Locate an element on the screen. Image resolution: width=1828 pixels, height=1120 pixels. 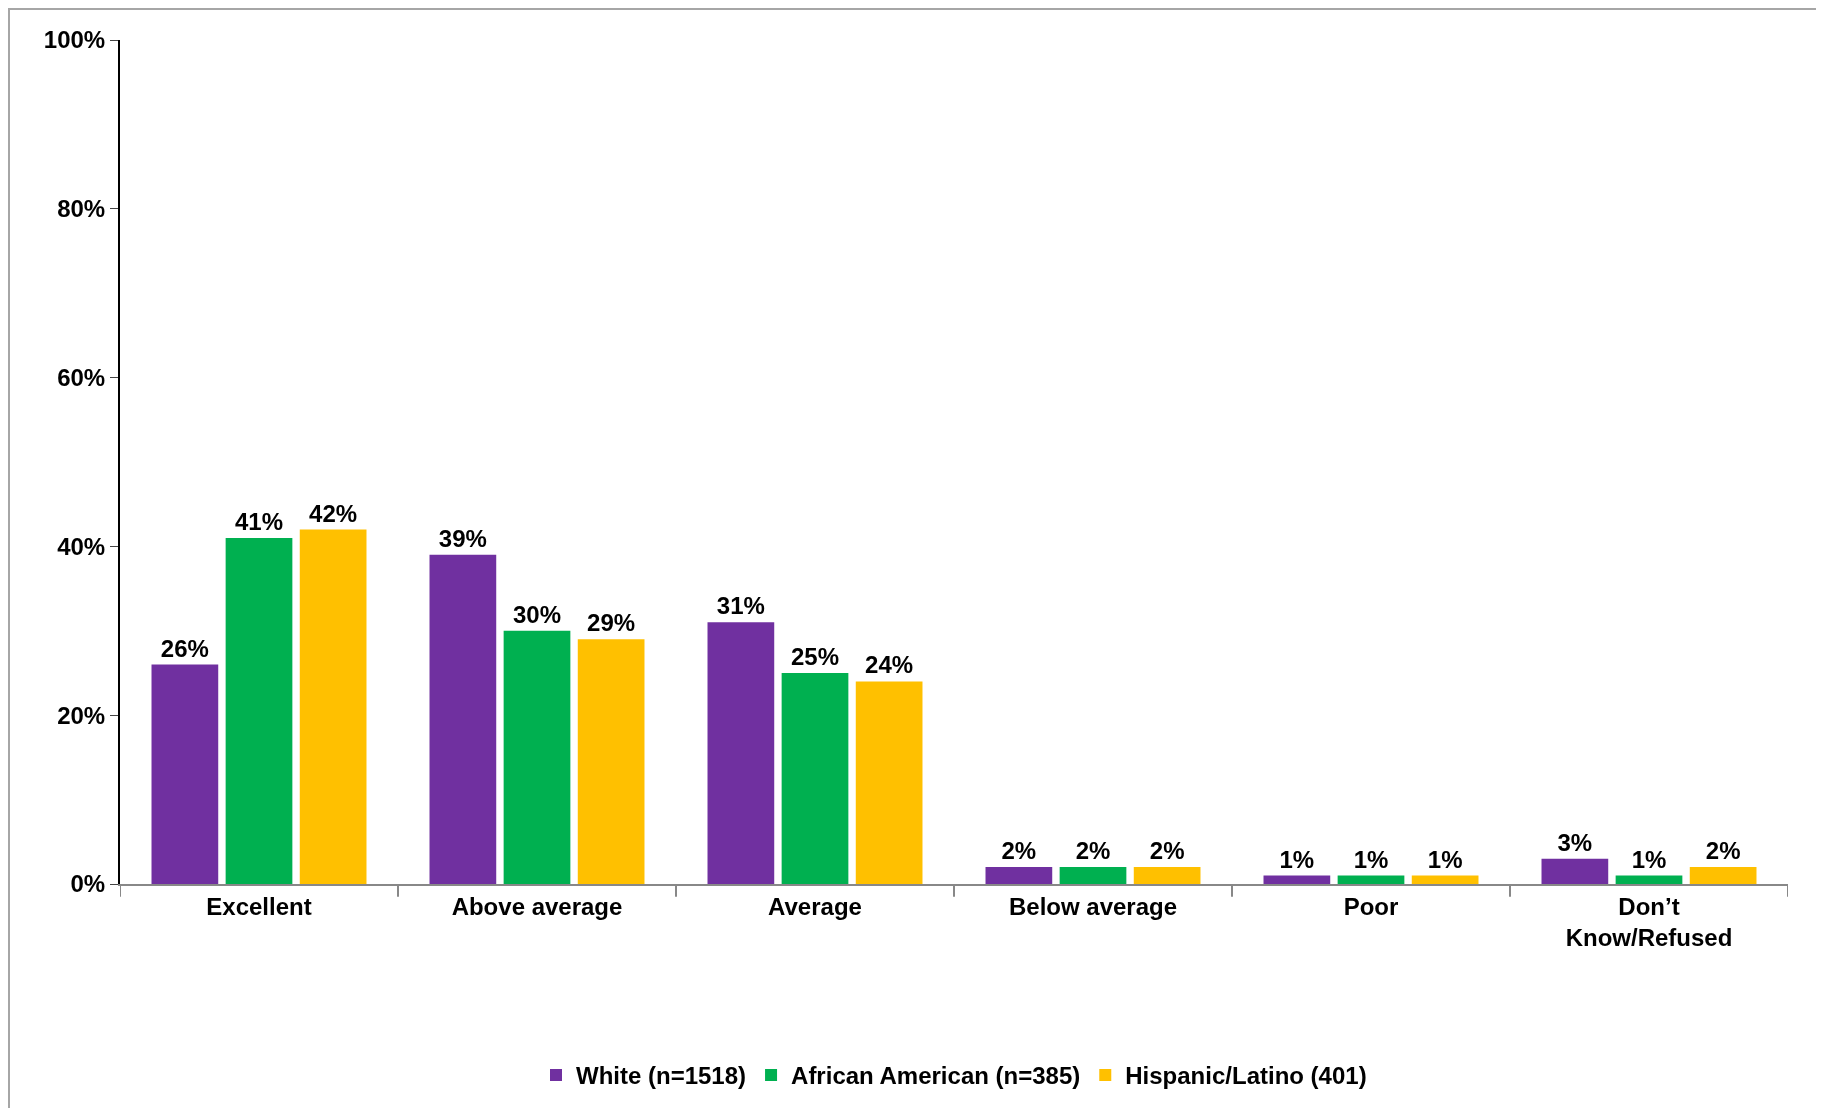
y-tick-label: 80% is located at coordinates (81, 209).